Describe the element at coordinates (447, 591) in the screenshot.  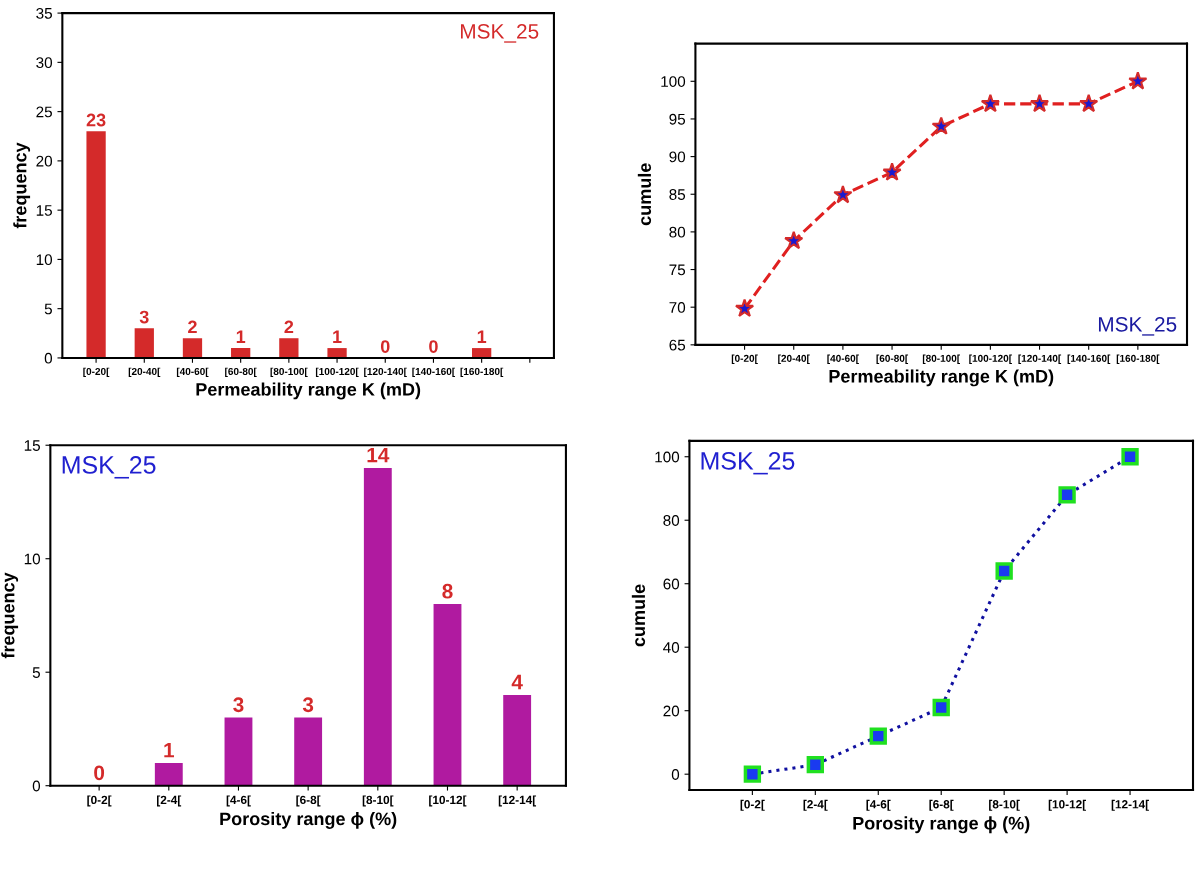
I see `data-label: 8` at that location.